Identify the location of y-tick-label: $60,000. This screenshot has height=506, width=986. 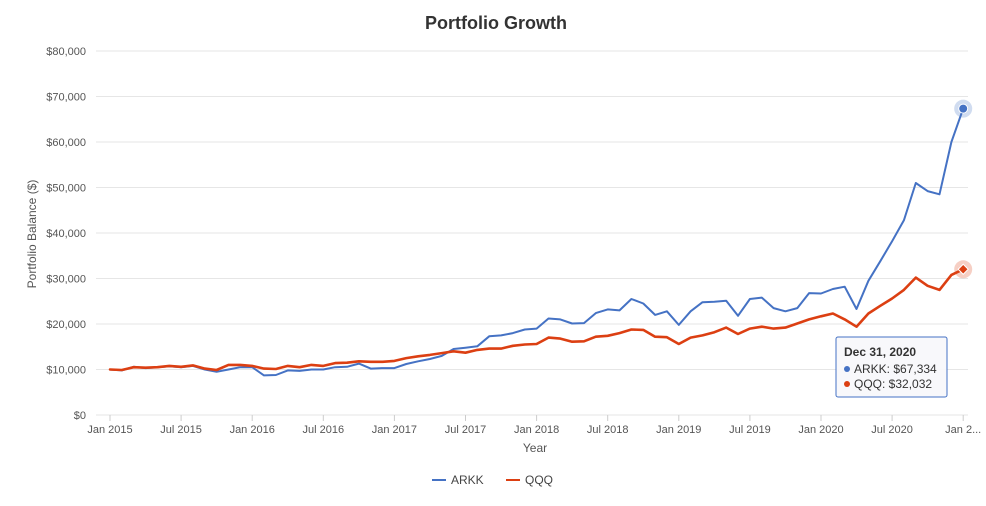
(66, 143).